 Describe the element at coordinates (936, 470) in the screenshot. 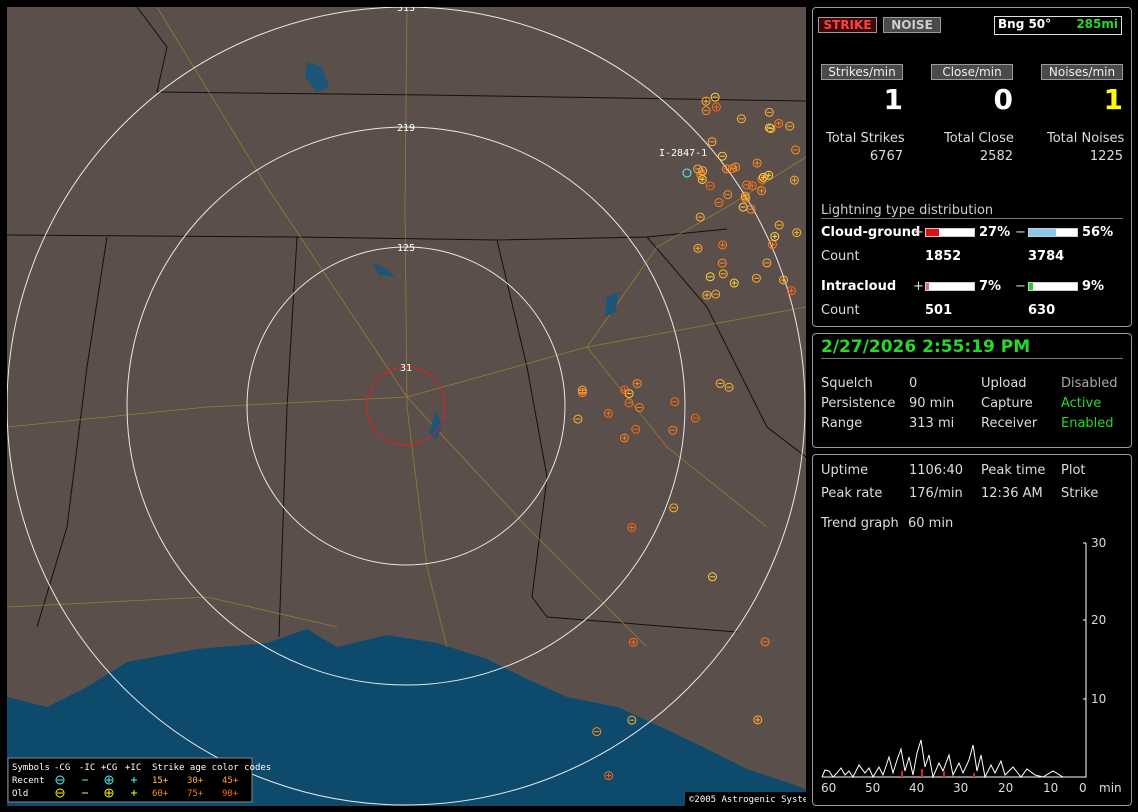

I see `stats-cell: 1106:40` at that location.